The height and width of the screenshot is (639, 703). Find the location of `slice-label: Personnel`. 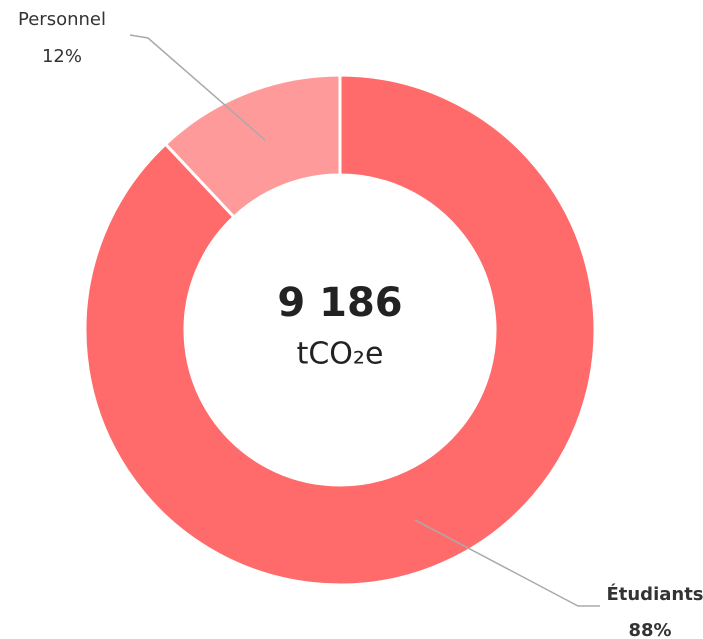

slice-label: Personnel is located at coordinates (62, 19).